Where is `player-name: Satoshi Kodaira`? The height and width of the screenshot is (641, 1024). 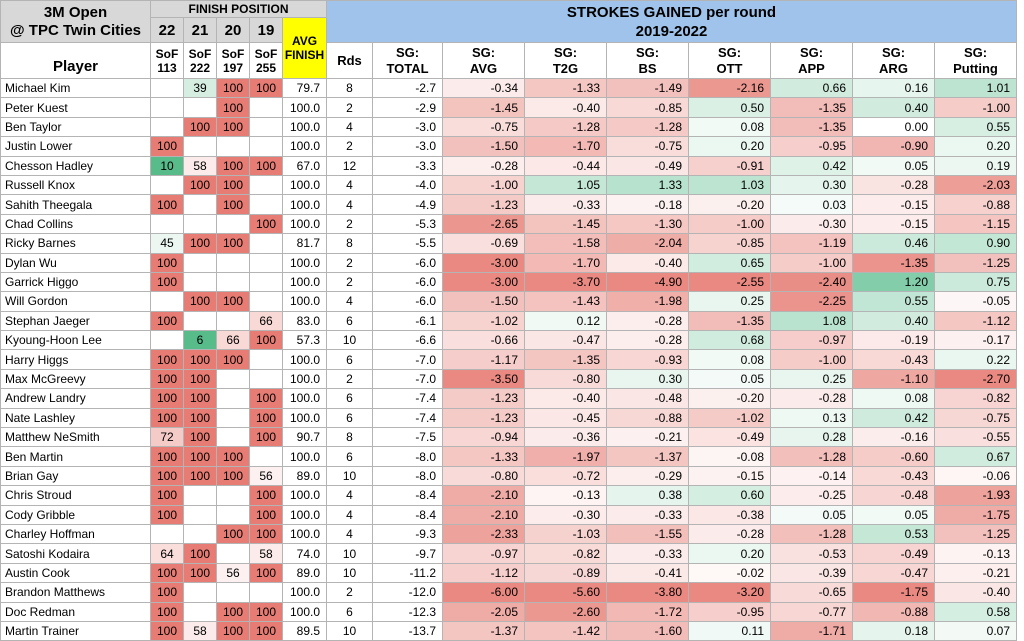 player-name: Satoshi Kodaira is located at coordinates (75, 553).